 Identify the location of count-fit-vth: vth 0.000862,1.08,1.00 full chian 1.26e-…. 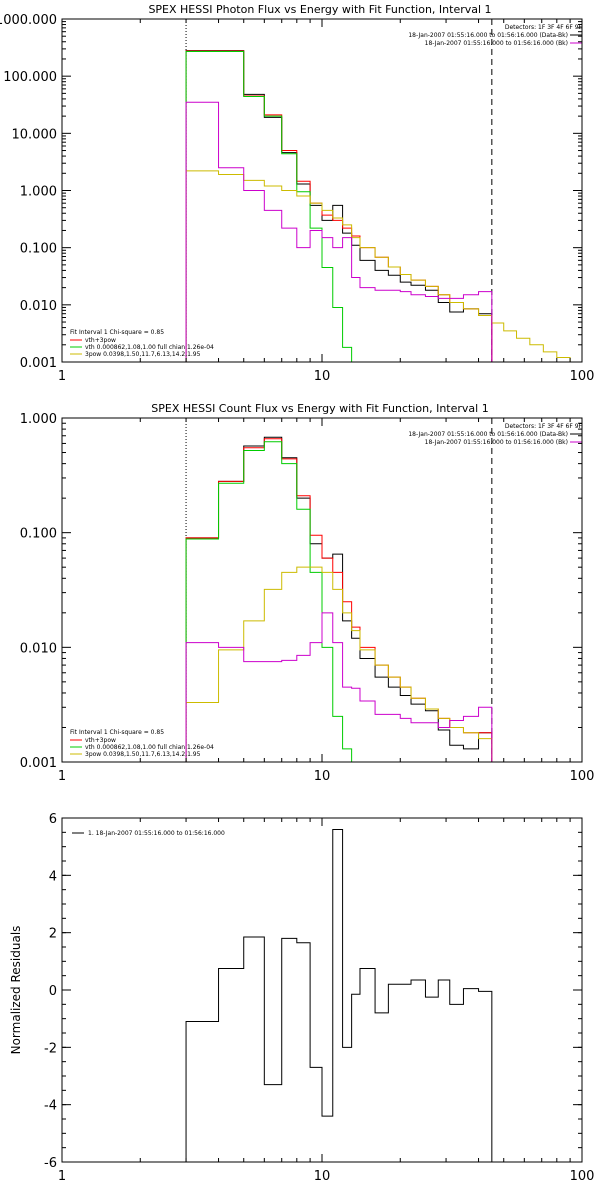
(149, 747).